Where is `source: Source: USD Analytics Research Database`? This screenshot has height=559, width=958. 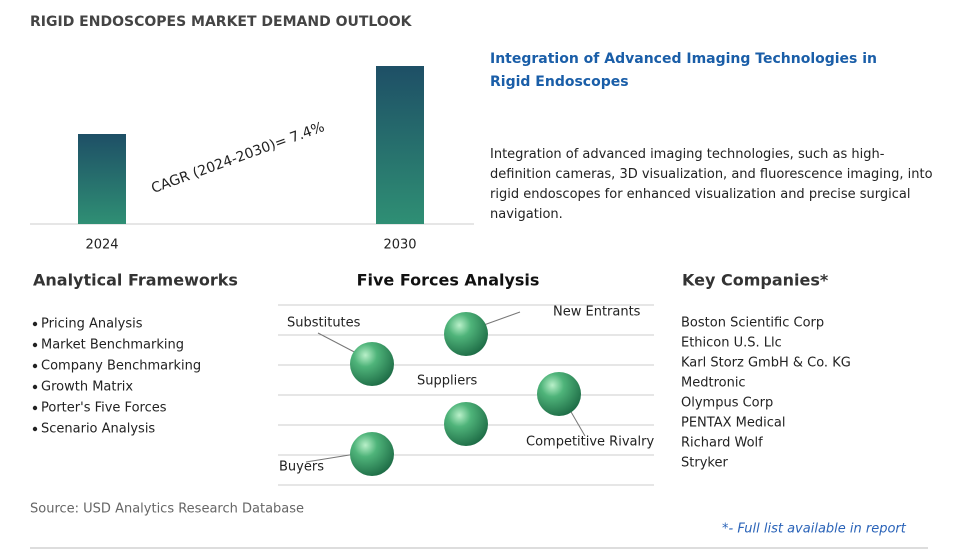
source: Source: USD Analytics Research Database is located at coordinates (167, 509).